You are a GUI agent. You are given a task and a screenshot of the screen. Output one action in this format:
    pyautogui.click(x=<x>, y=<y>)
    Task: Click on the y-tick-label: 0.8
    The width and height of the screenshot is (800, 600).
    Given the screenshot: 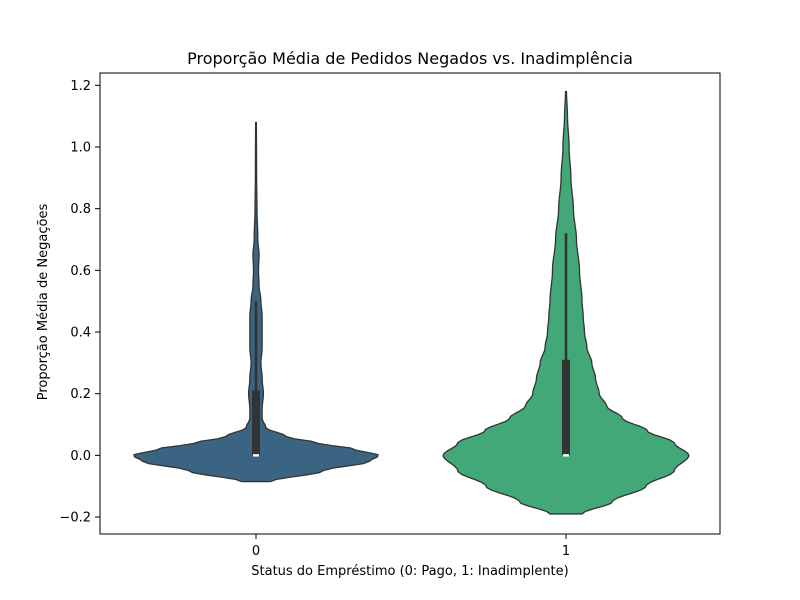 What is the action you would take?
    pyautogui.click(x=80, y=209)
    